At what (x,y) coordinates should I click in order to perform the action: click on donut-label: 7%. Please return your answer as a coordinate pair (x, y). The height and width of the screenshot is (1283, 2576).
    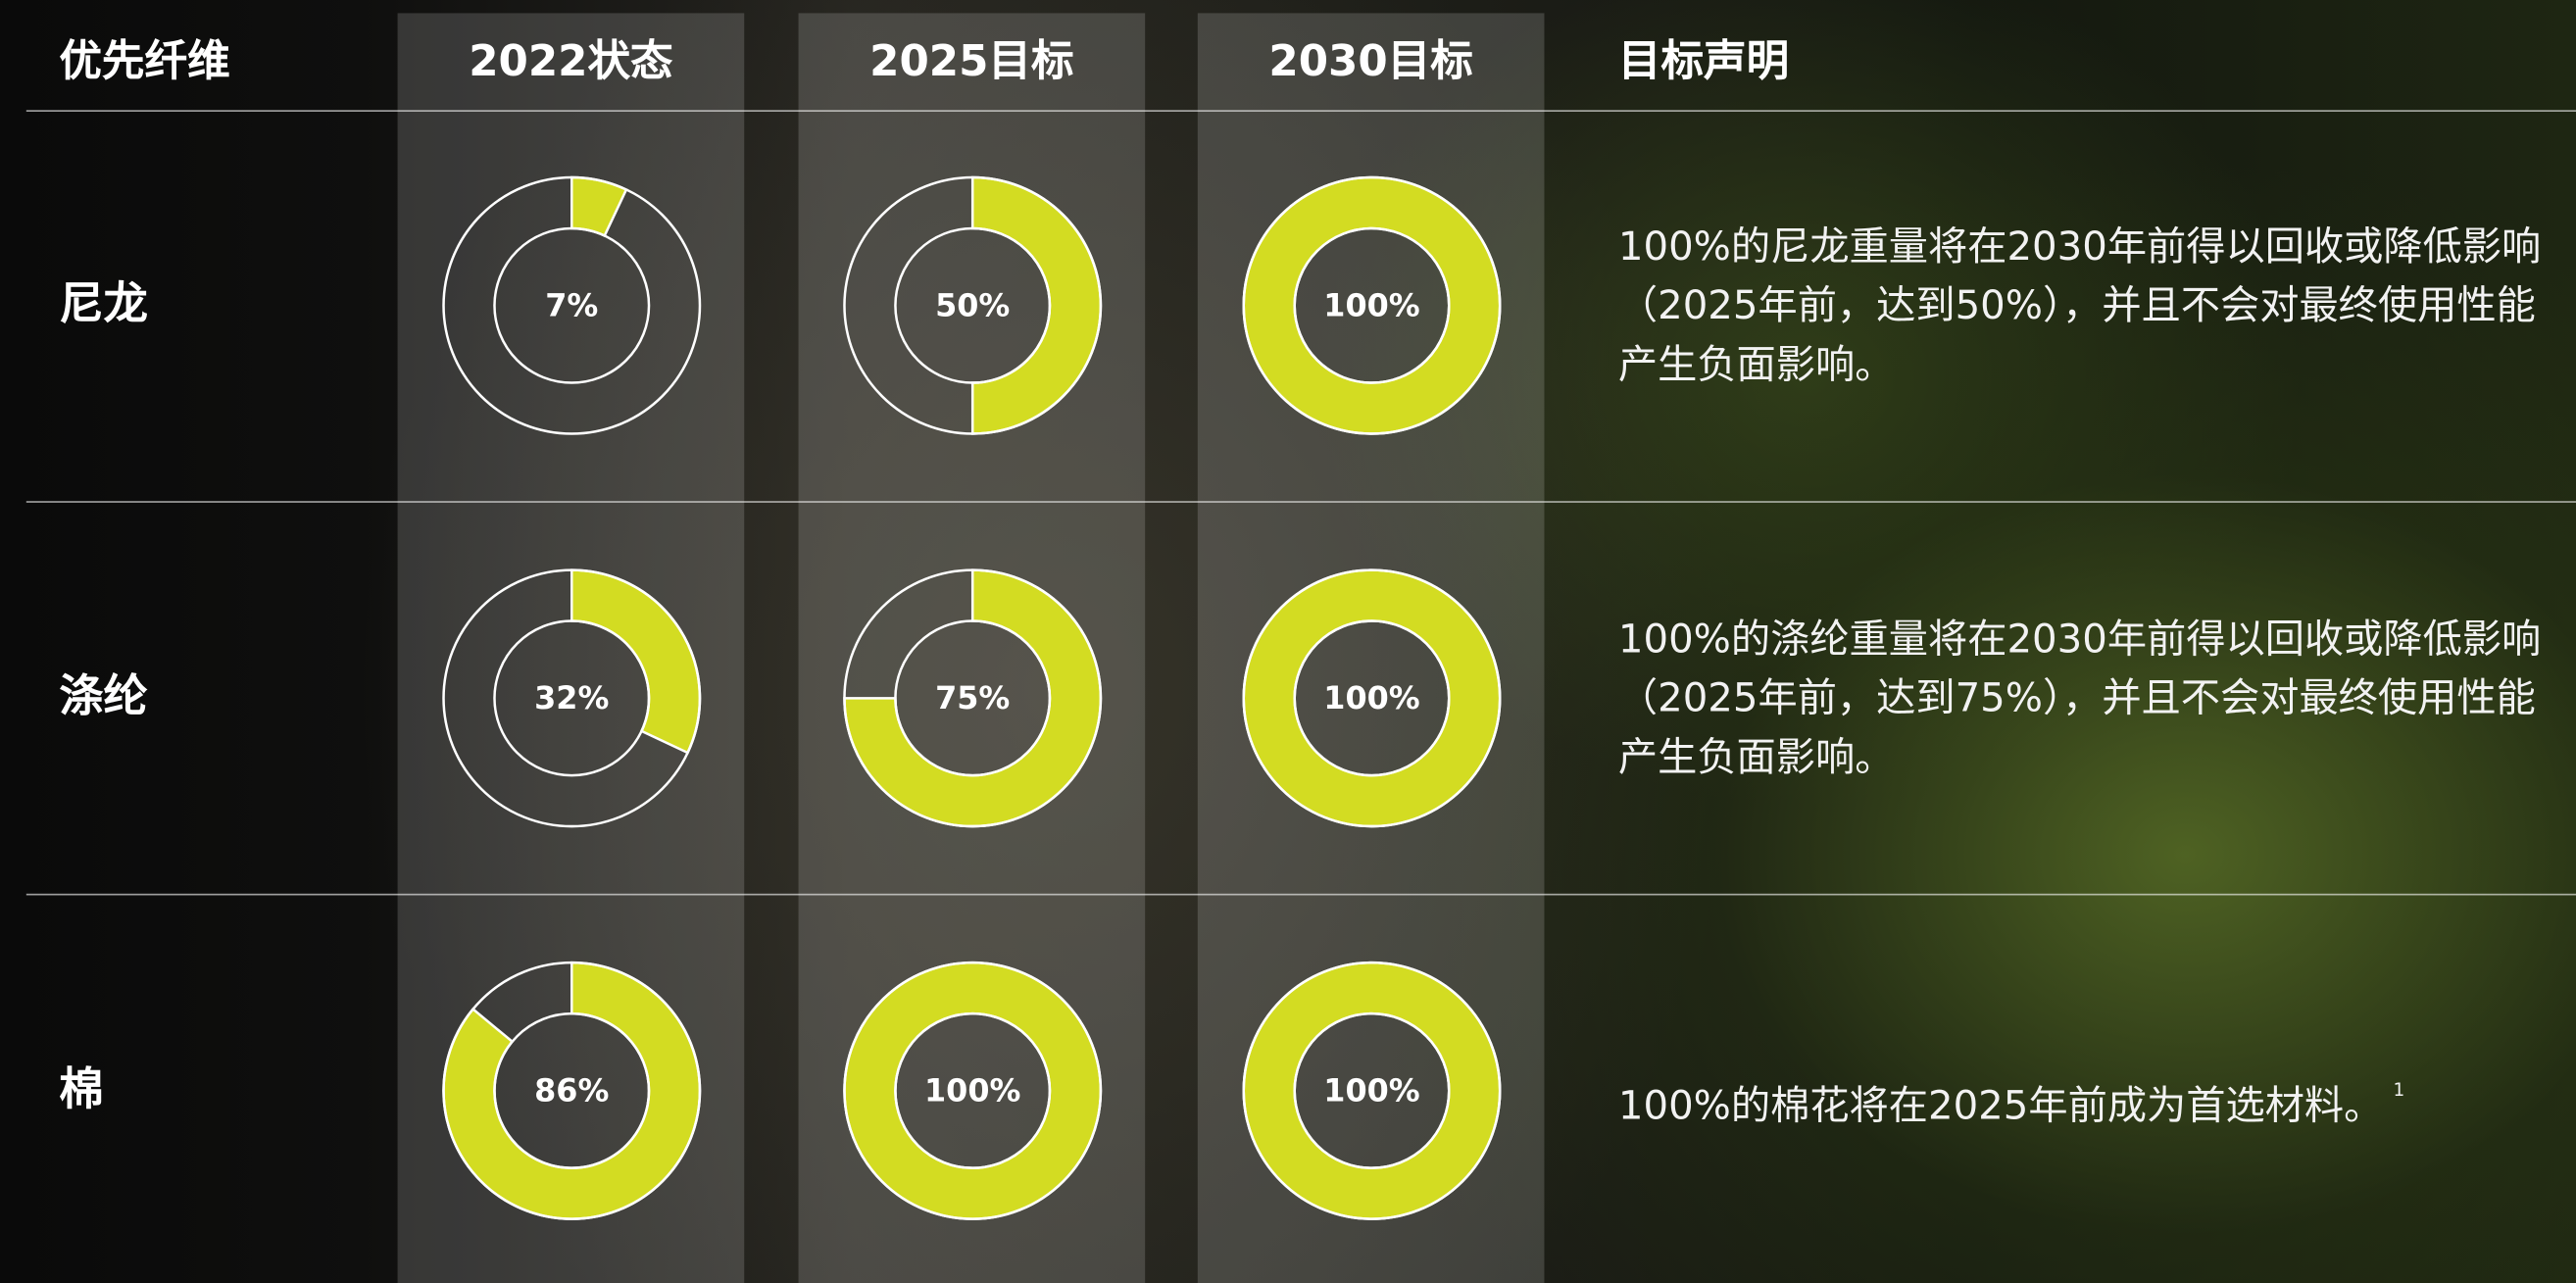
    Looking at the image, I should click on (570, 304).